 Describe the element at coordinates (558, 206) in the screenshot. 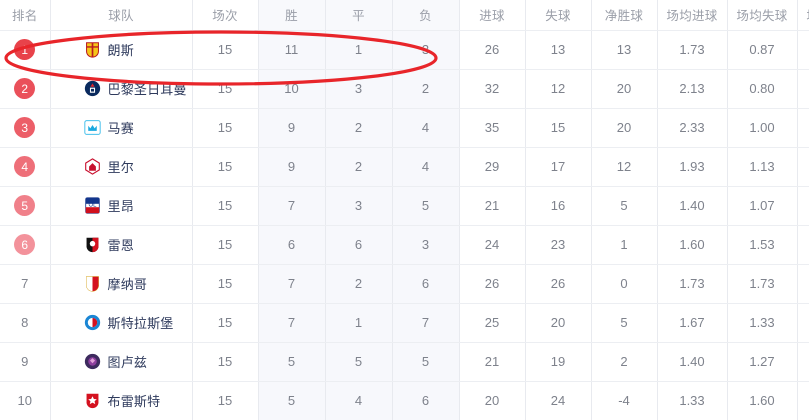

I see `cell-ga: 16` at that location.